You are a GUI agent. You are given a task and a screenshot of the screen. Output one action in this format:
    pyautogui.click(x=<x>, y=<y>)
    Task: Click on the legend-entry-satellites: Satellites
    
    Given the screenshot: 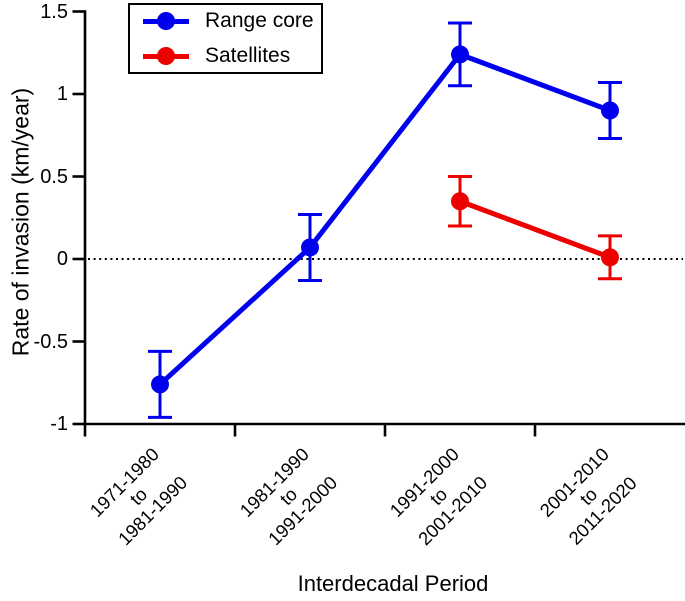 What is the action you would take?
    pyautogui.click(x=232, y=56)
    